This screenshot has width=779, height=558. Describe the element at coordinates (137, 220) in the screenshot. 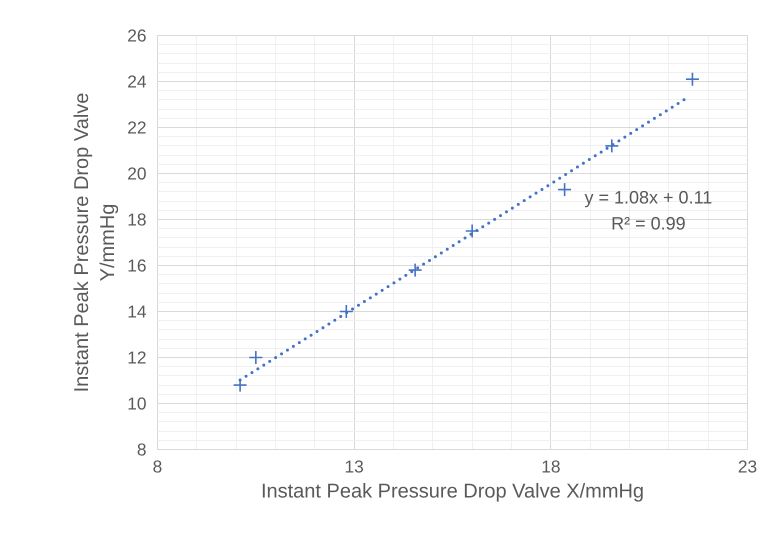

I see `y-tick-label: 18` at that location.